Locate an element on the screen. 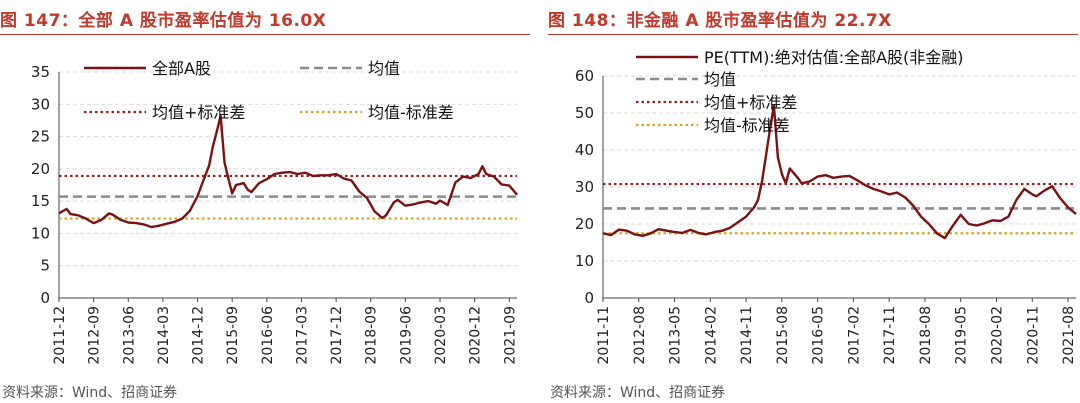 The image size is (1080, 403). x-tick-label: 2016-05 is located at coordinates (819, 335).